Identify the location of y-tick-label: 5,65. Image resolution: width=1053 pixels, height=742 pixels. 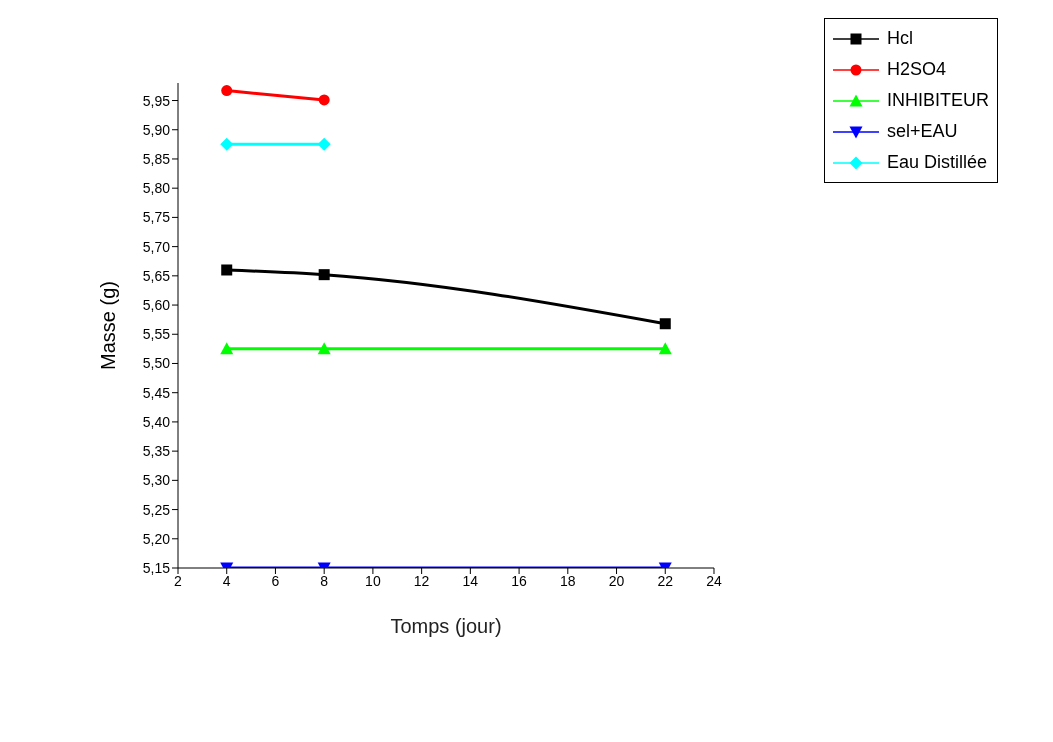
(156, 275).